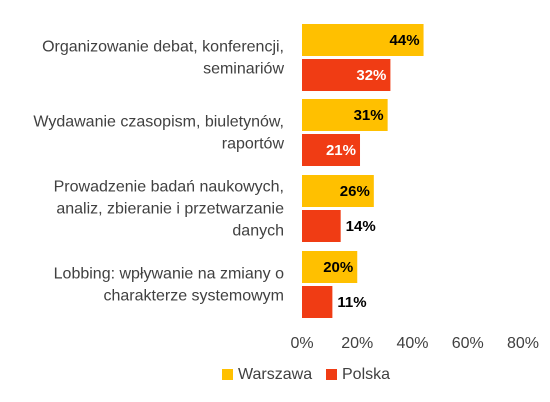 This screenshot has width=550, height=402. What do you see at coordinates (169, 187) in the screenshot?
I see `category-label: Prowadzenie badań naukowych,` at bounding box center [169, 187].